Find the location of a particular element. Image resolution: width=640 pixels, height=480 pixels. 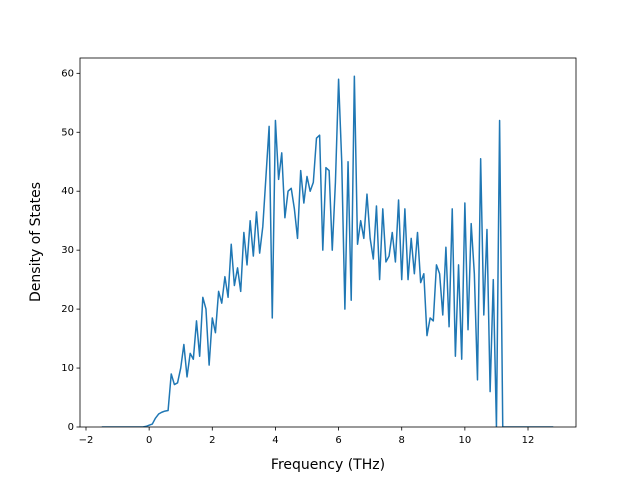

y-tick-label: 40 is located at coordinates (67, 191).